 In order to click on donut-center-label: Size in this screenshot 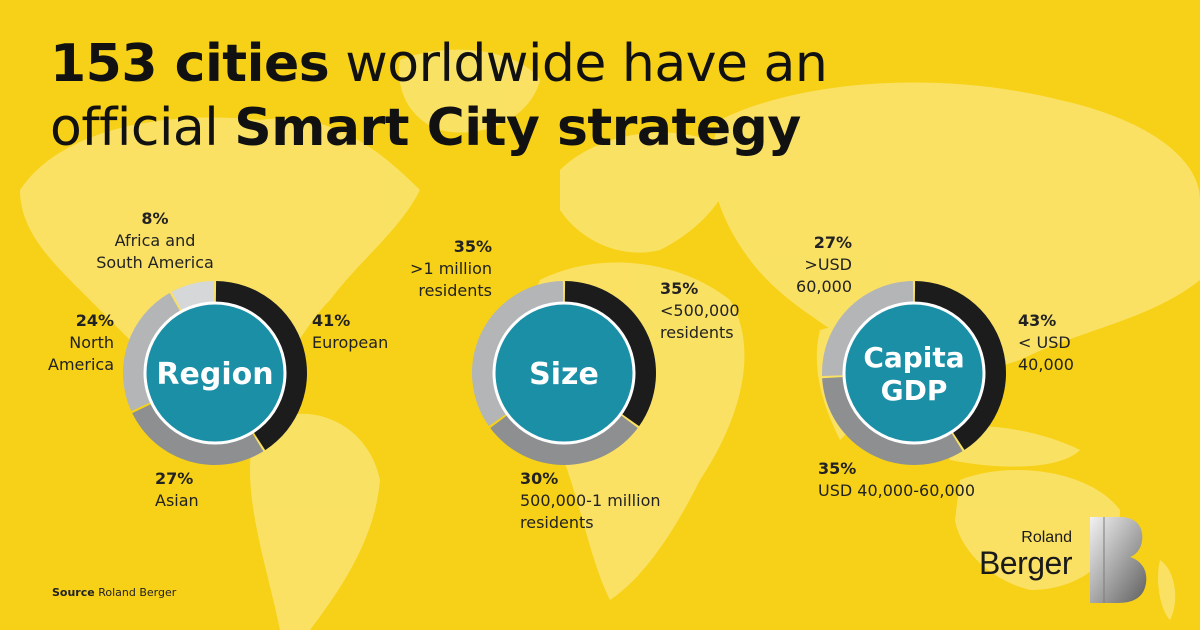, I will do `click(564, 374)`.